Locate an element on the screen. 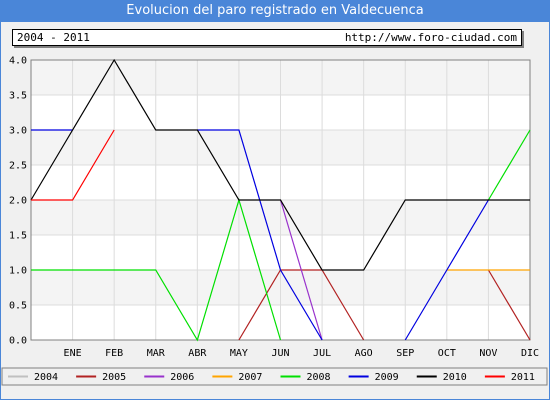 The width and height of the screenshot is (550, 400). series-line-2005 is located at coordinates (509, 305).